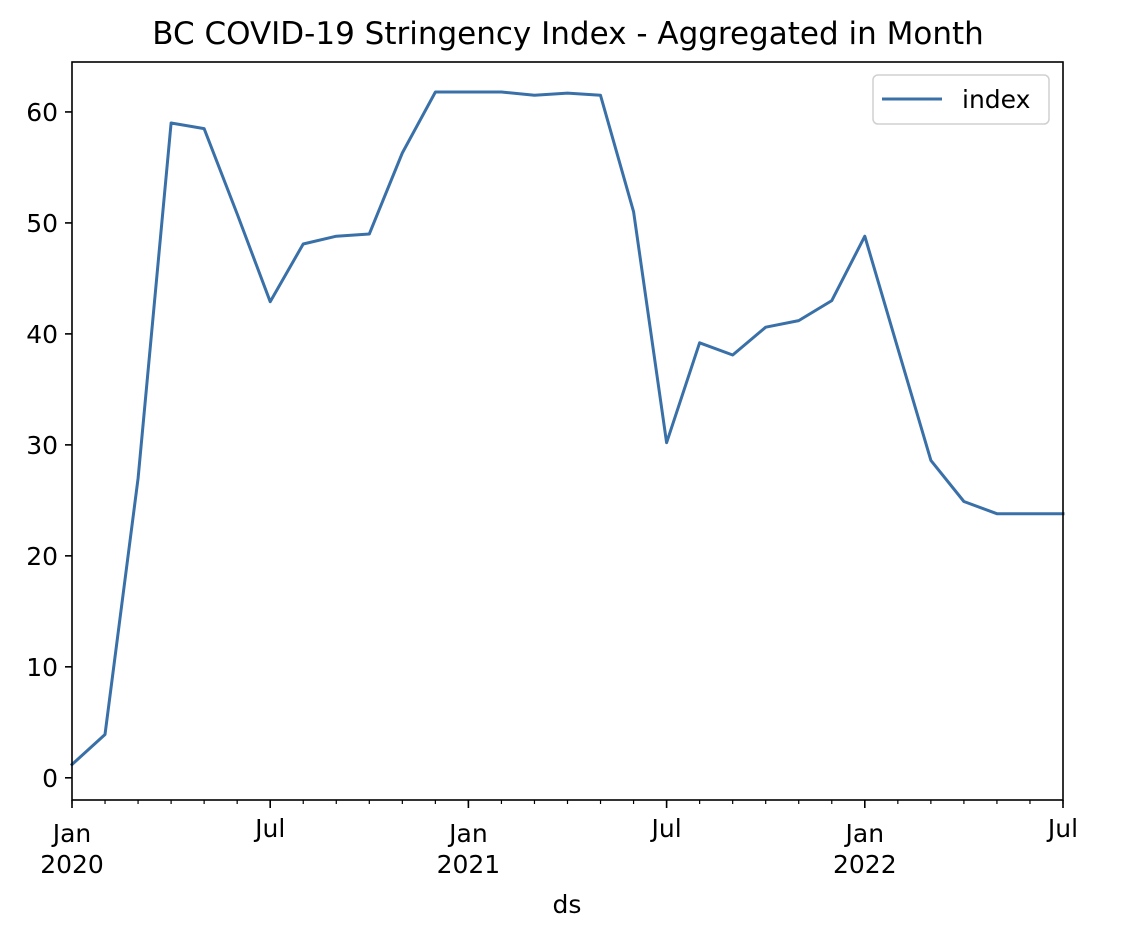  What do you see at coordinates (567, 904) in the screenshot?
I see `x-axis-label: ds` at bounding box center [567, 904].